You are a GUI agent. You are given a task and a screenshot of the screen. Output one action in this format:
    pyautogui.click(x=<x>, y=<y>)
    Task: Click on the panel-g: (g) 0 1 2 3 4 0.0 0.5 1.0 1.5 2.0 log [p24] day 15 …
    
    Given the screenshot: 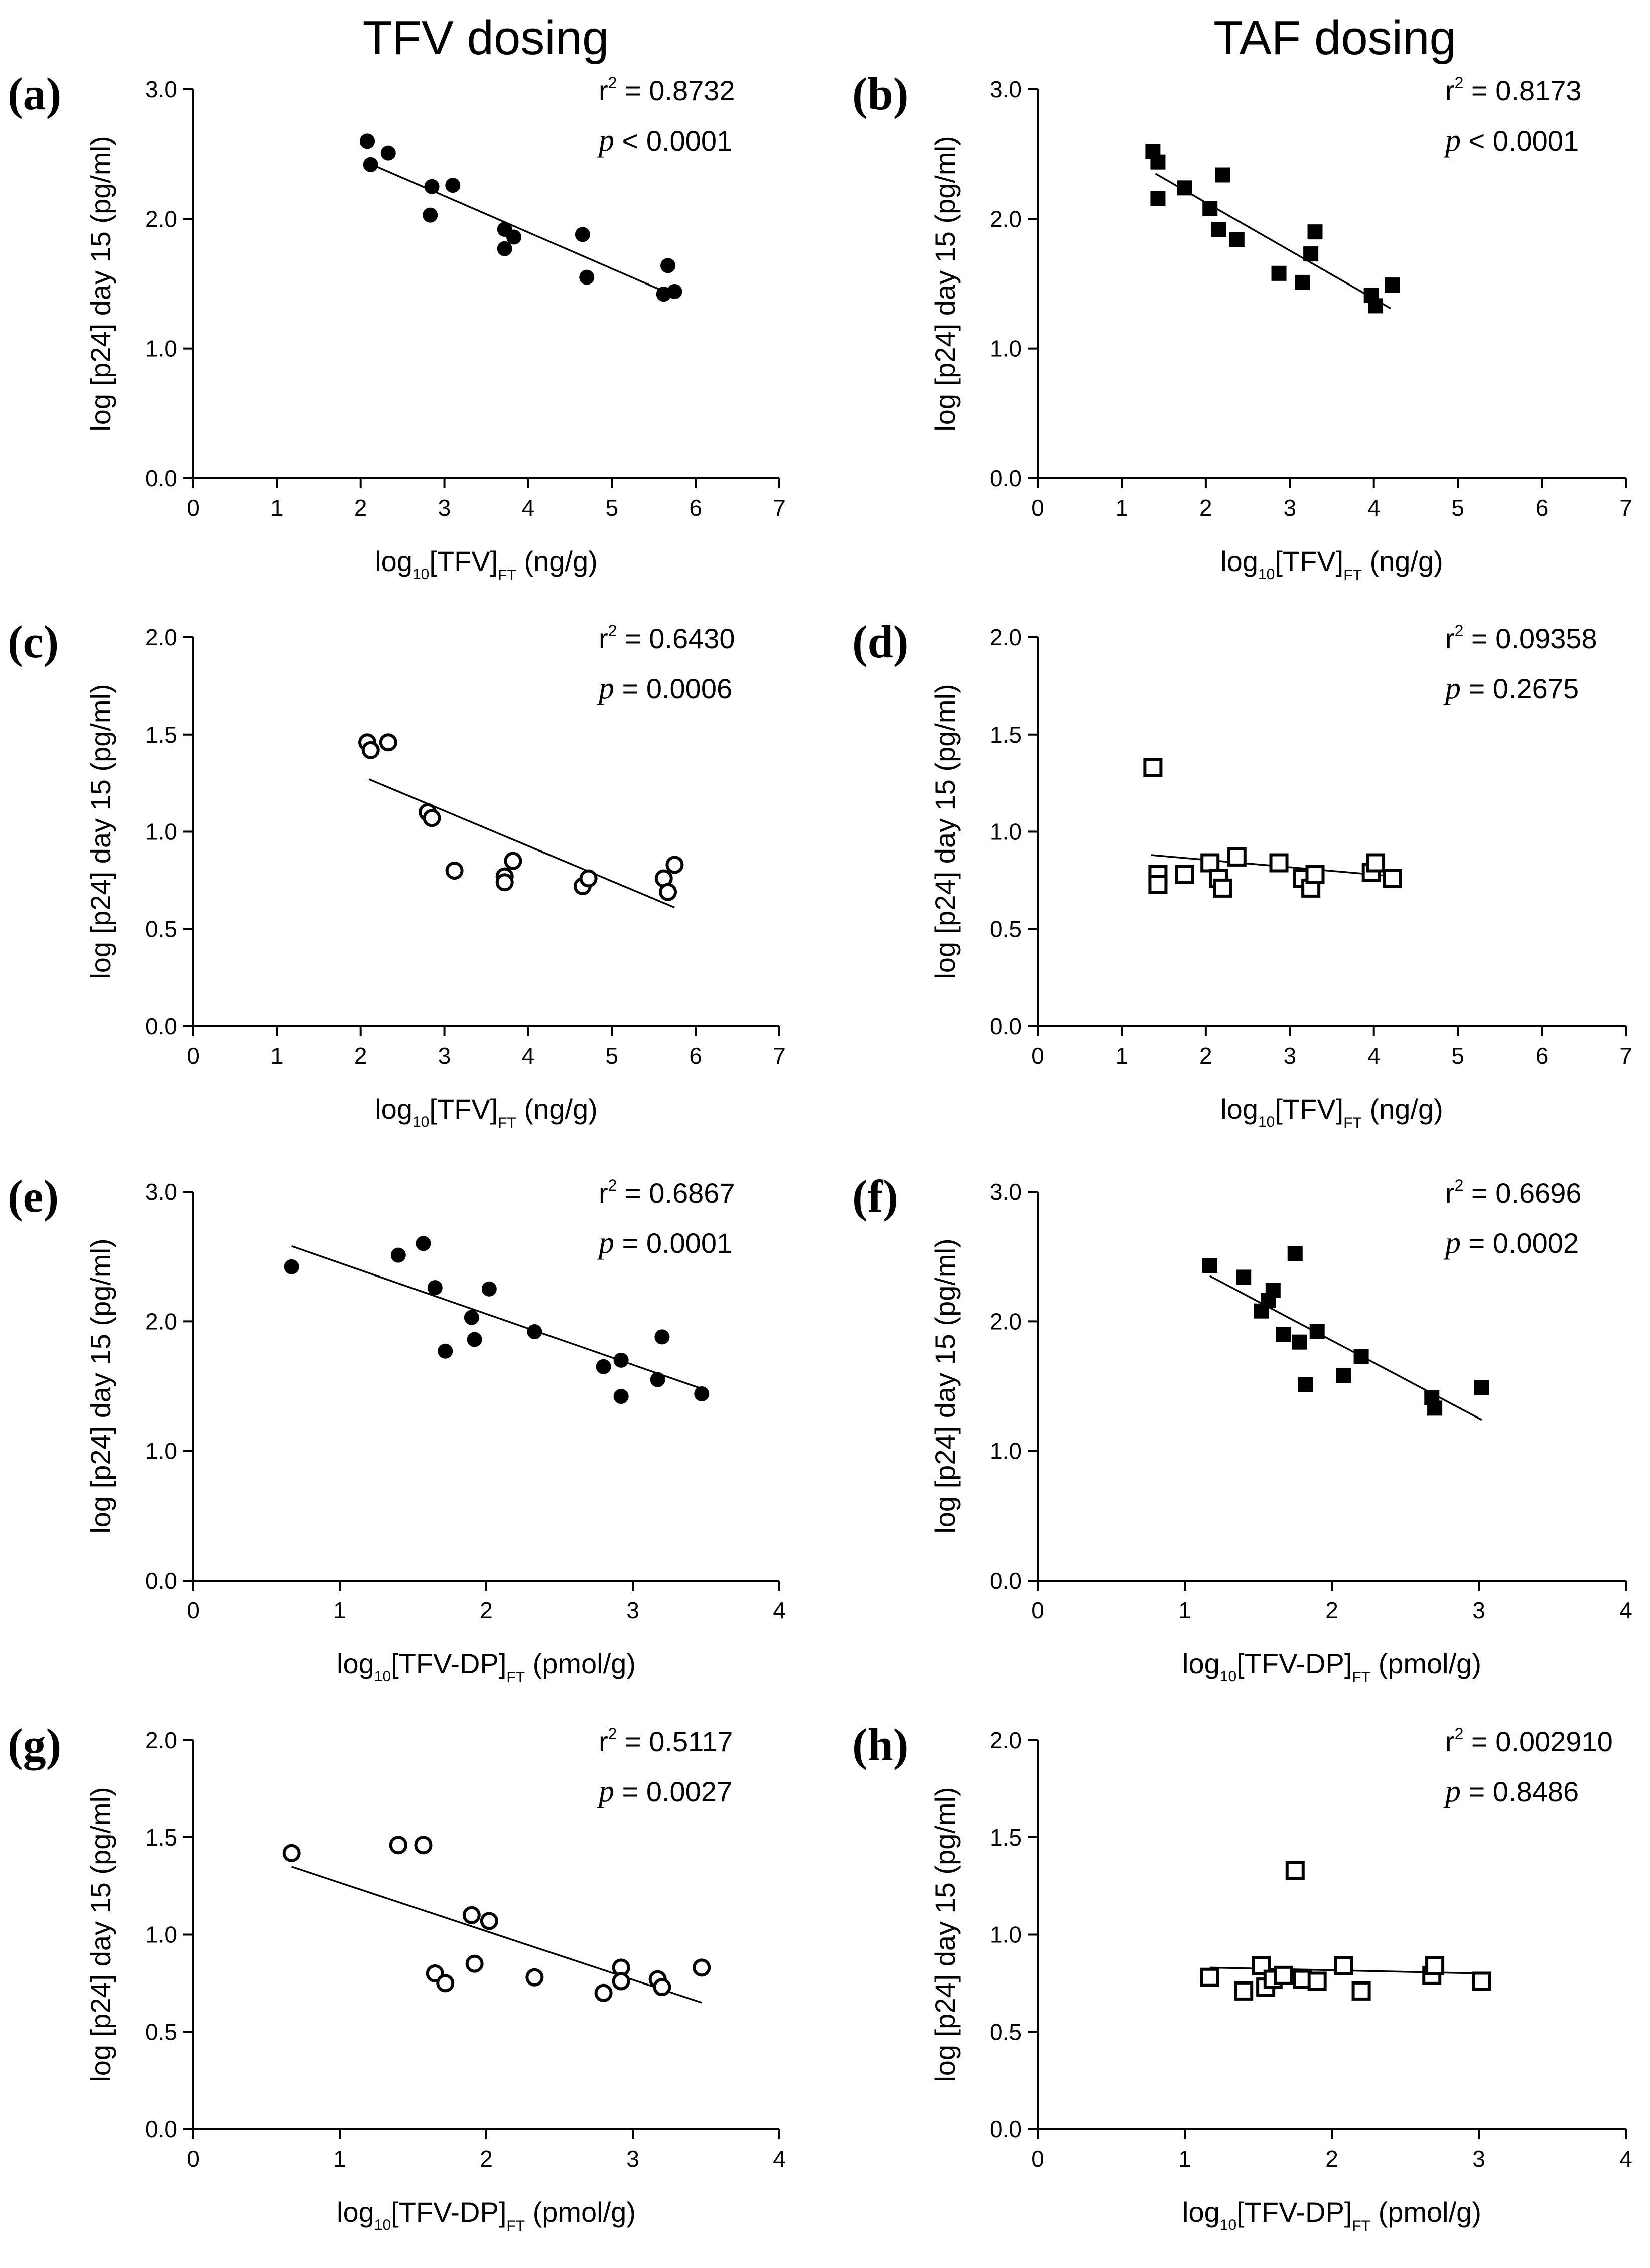 What is the action you would take?
    pyautogui.click(x=397, y=1976)
    